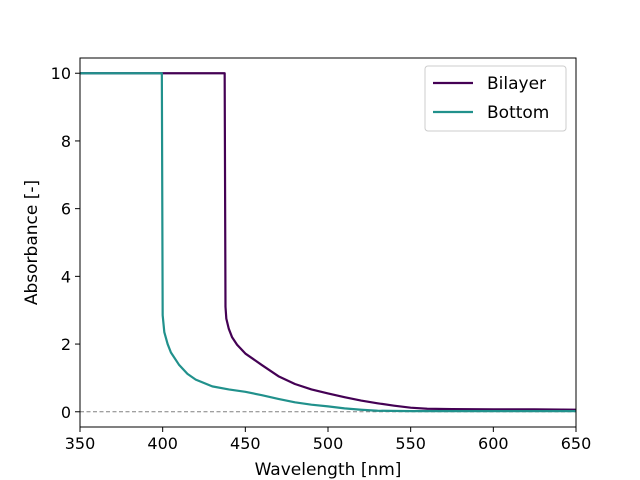 This screenshot has height=480, width=640. I want to click on y-tick-label: 8, so click(66, 141).